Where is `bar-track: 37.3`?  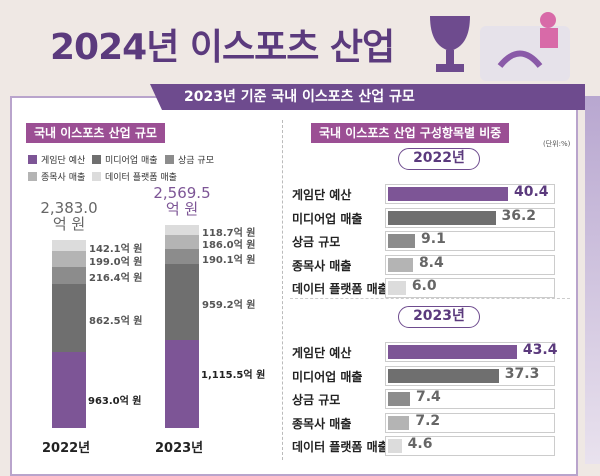
bar-track: 37.3 is located at coordinates (470, 375).